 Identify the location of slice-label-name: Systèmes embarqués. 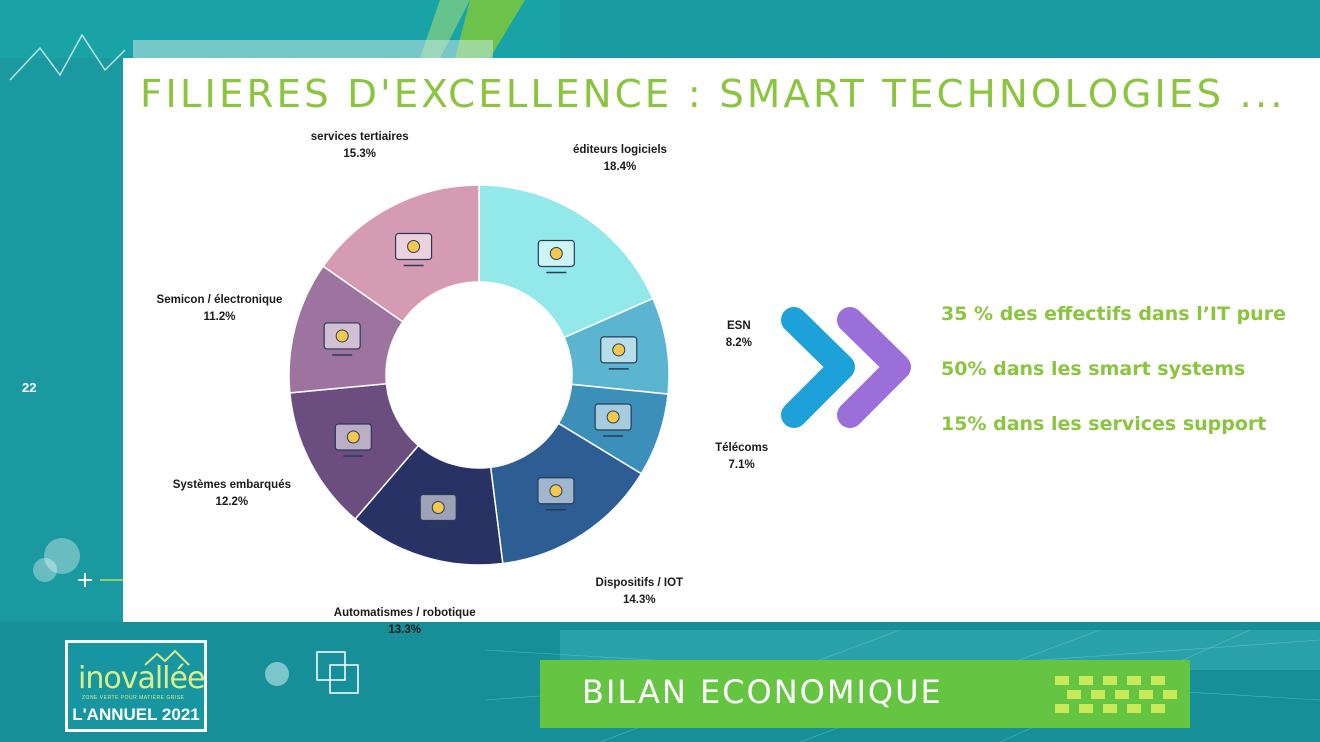
(231, 484).